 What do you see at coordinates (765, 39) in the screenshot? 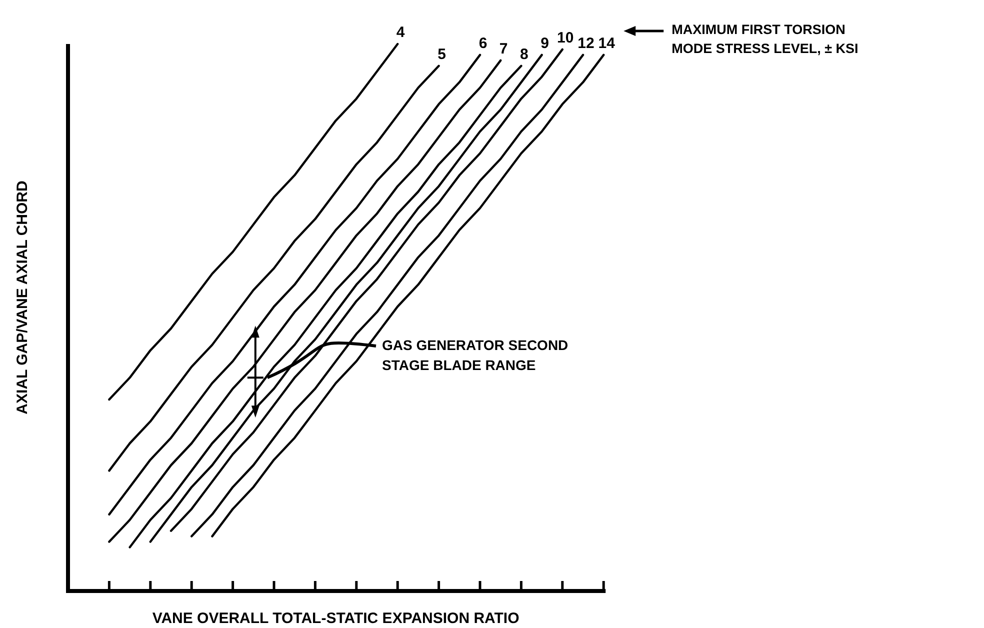
I see `legend-title: MAXIMUM FIRST TORSION MODE STRESS LEVEL, ± KSI` at bounding box center [765, 39].